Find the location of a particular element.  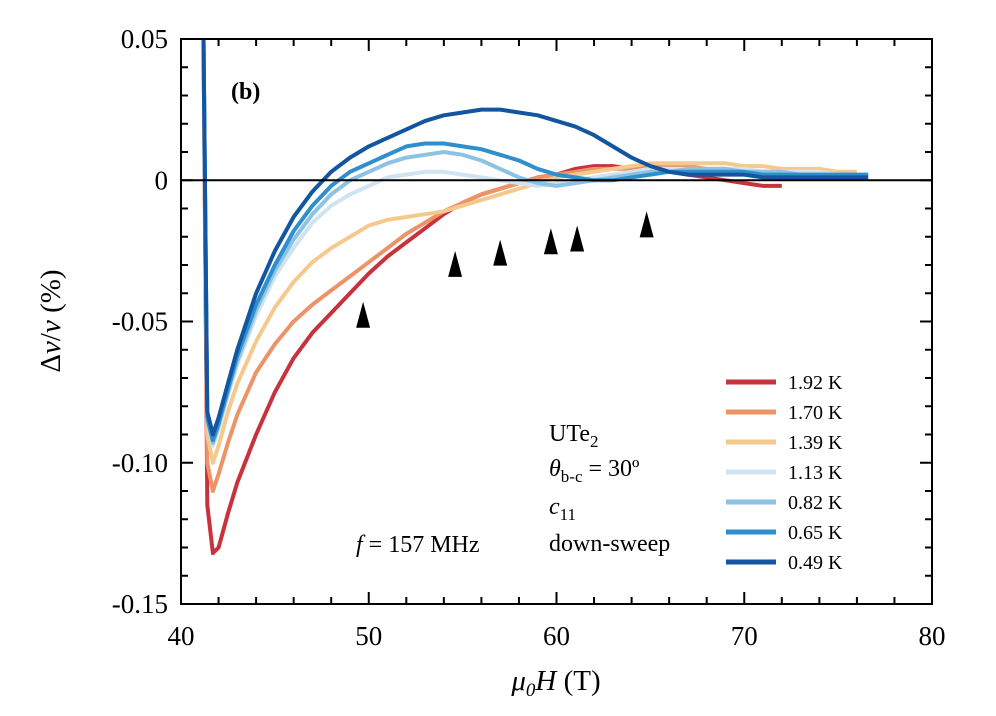

legend-label-3: 1.39 K is located at coordinates (815, 443).